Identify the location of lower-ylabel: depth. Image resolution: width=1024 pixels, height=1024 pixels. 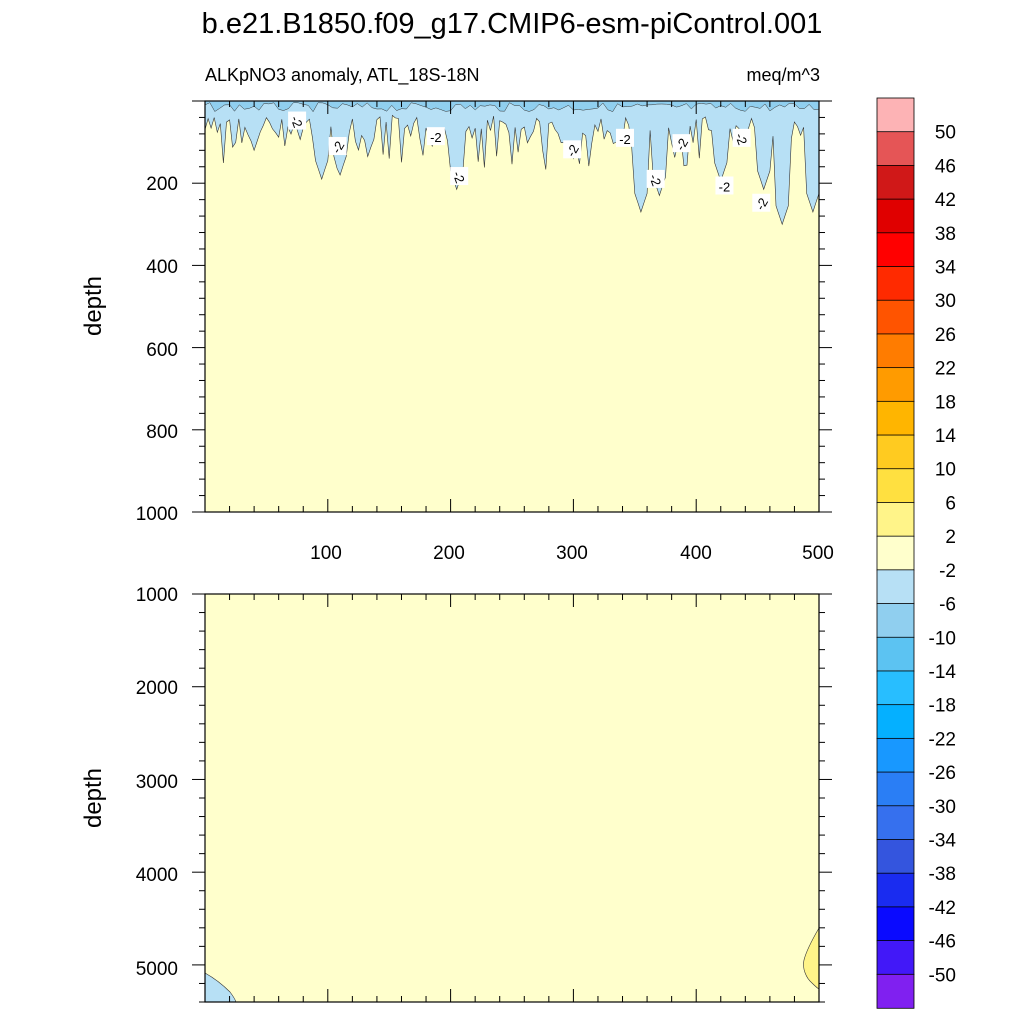
(93, 798).